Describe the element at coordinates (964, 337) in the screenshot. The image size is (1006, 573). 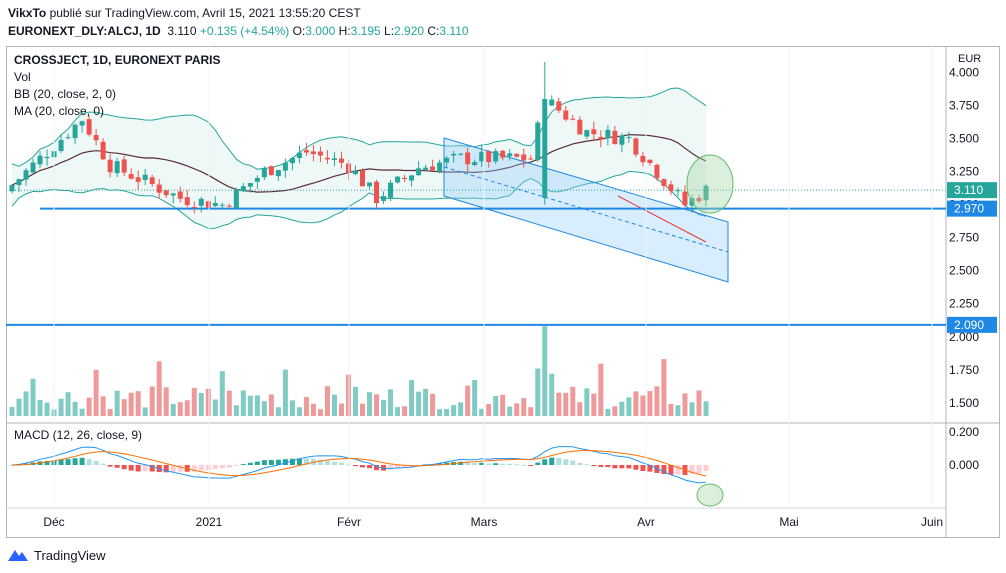
I see `y-tick-label: 2.000` at that location.